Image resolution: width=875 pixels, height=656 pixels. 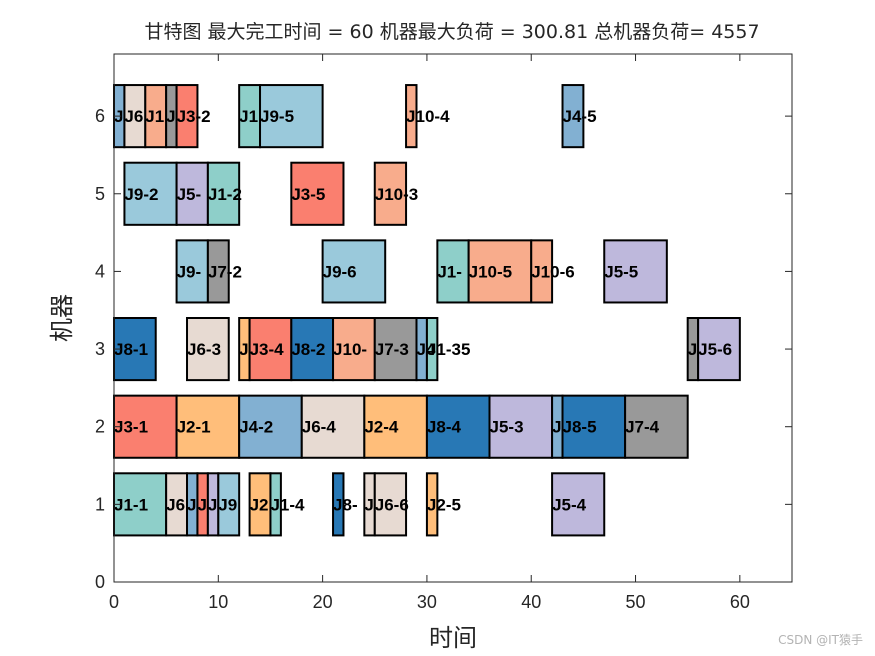 What do you see at coordinates (425, 349) in the screenshot?
I see `task-label: J4` at bounding box center [425, 349].